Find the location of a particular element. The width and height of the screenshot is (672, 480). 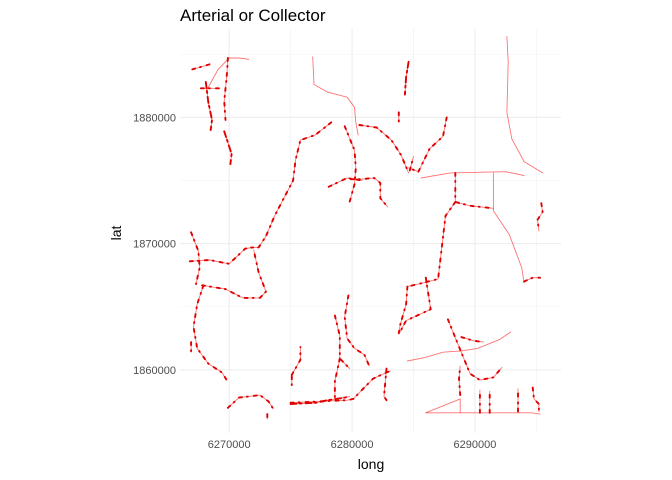

x-tick-labels: 6270000 6280000 6290000 is located at coordinates (352, 445).